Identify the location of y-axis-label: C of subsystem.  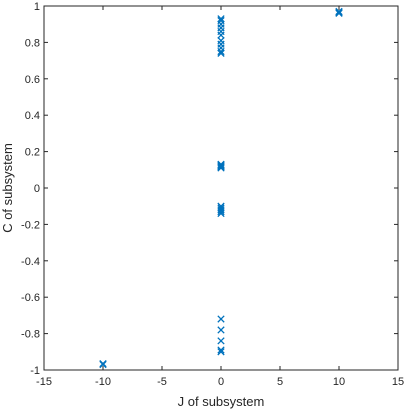
(7, 188).